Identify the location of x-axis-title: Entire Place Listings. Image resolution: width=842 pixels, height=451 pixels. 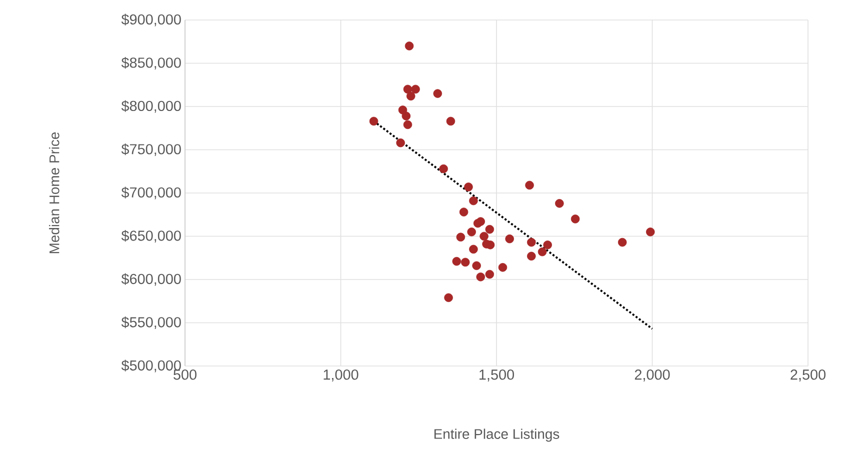
(497, 435).